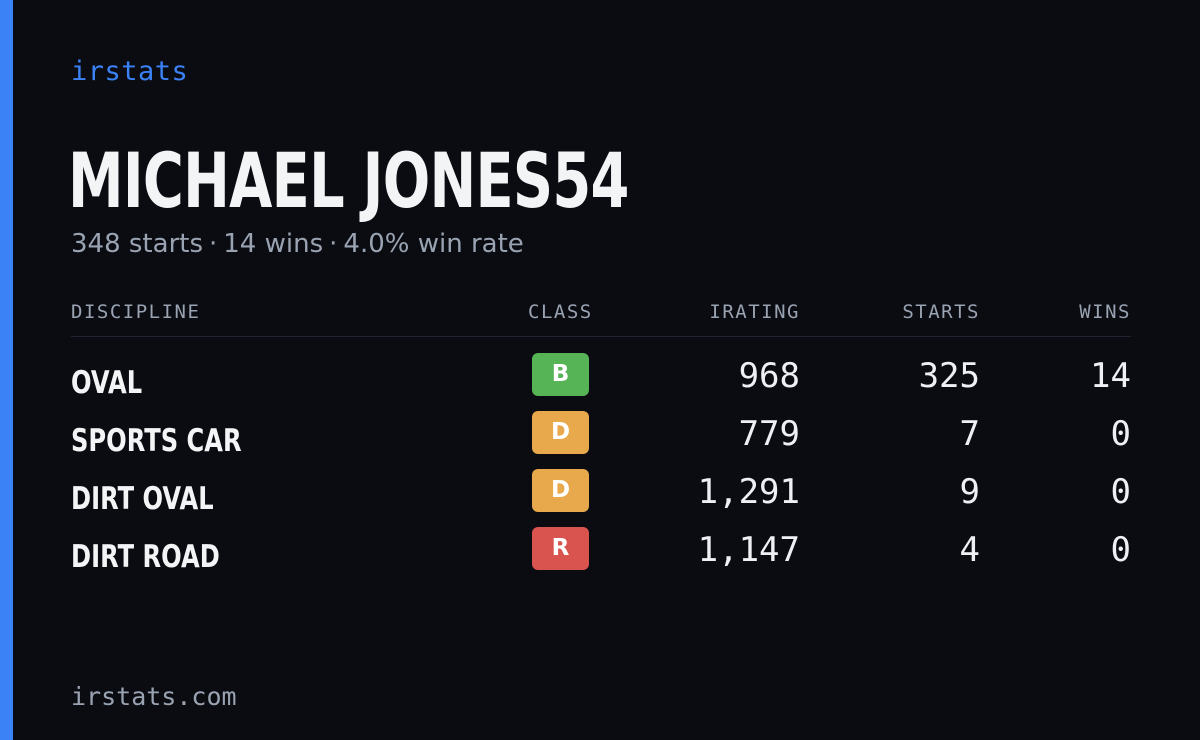  What do you see at coordinates (348, 180) in the screenshot?
I see `driver-name: MICHAEL JONES54` at bounding box center [348, 180].